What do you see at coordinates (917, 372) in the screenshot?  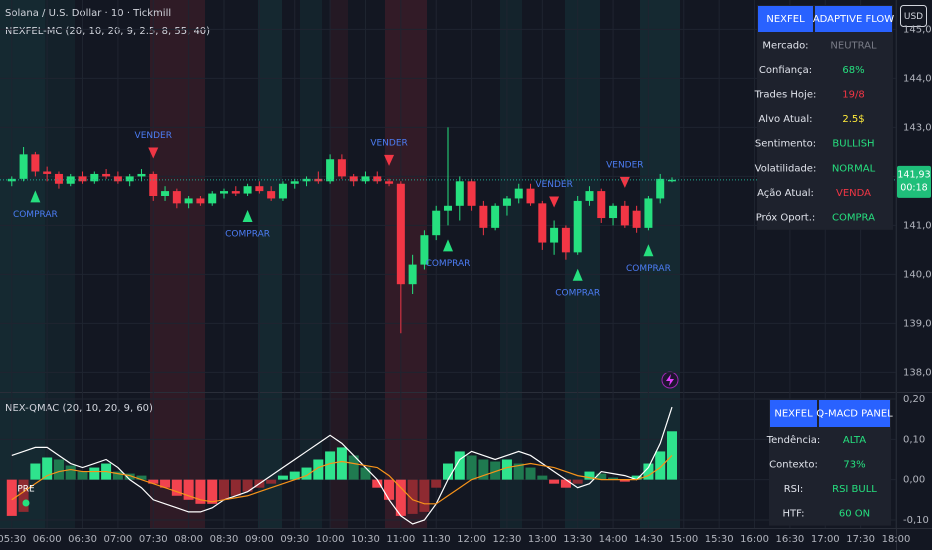 I see `y-tick-label: 138,00` at bounding box center [917, 372].